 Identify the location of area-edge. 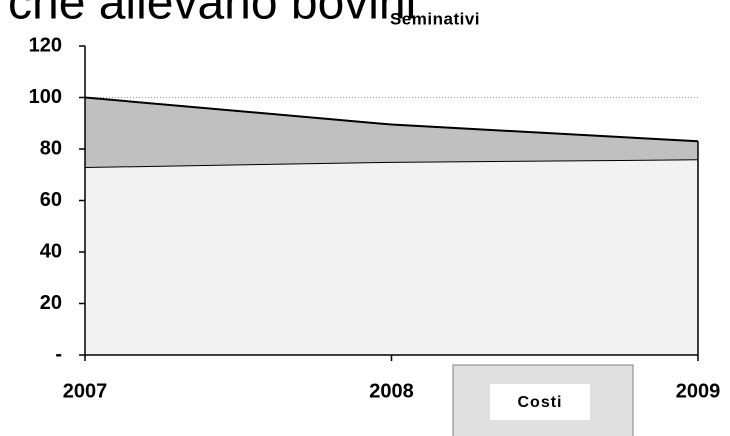
(391, 119).